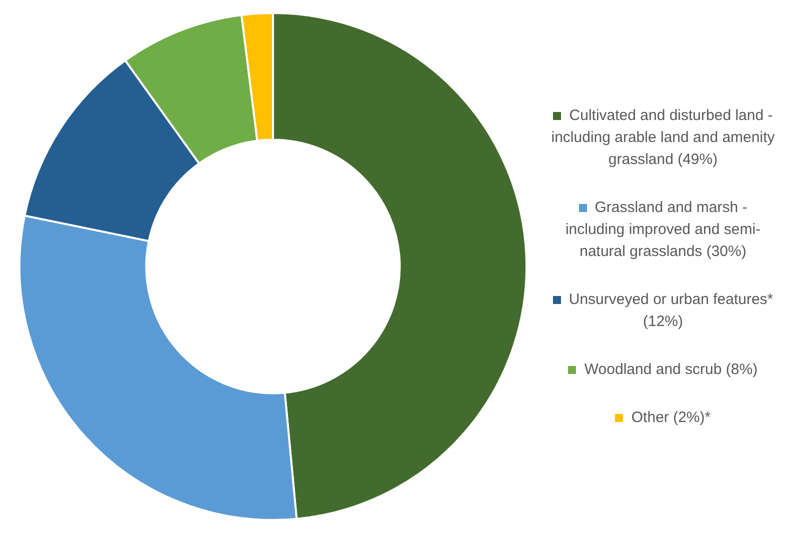 This screenshot has height=533, width=791. I want to click on legend-label: Cultivated and disturbed land - including arable land and amenity grassland (49%), so click(663, 137).